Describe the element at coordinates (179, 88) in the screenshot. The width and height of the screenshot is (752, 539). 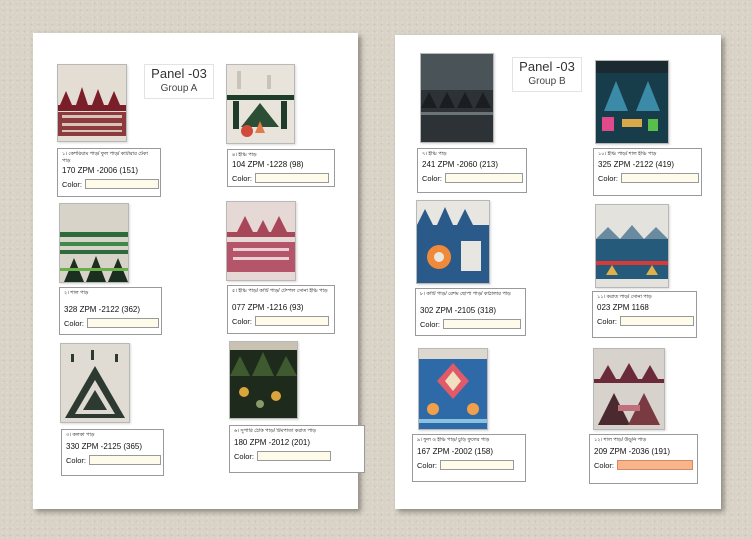
I see `panel-group: Group A` at that location.